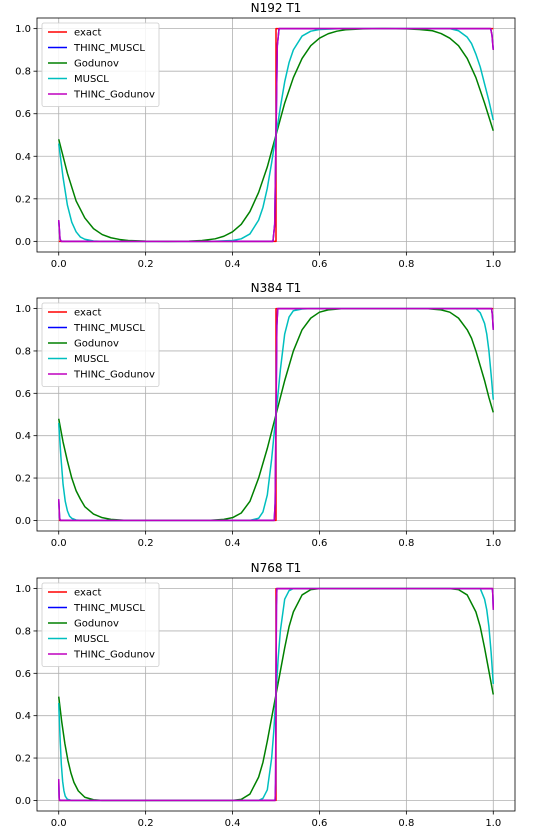 This screenshot has width=546, height=840. What do you see at coordinates (276, 8) in the screenshot?
I see `chart-title: N192 T1` at bounding box center [276, 8].